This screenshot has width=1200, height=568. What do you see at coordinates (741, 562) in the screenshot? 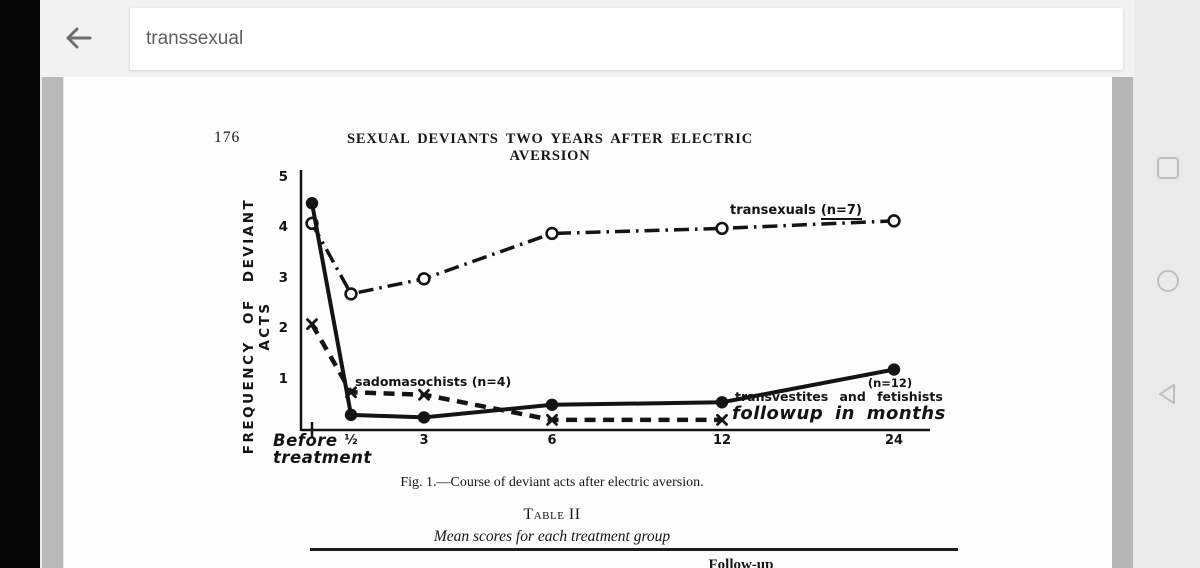
I see `table-column-header-followup: Follow-up` at bounding box center [741, 562].